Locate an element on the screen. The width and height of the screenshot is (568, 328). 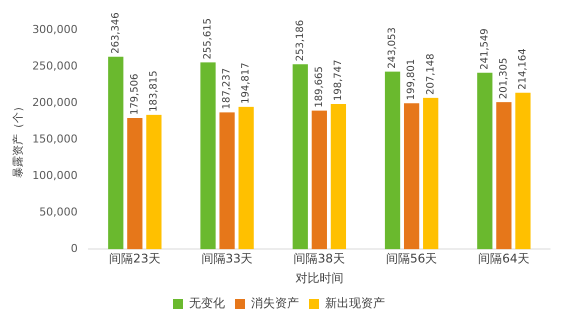
x-tick-label: 间隔23天 is located at coordinates (134, 259).